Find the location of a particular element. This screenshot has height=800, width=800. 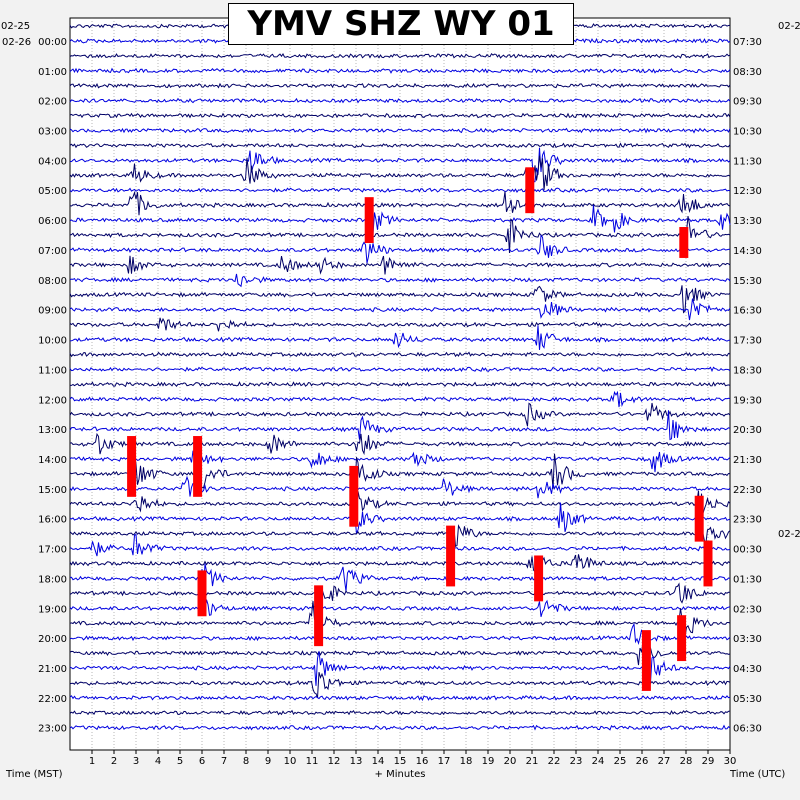

x-tick-label-2: 2 is located at coordinates (114, 761).